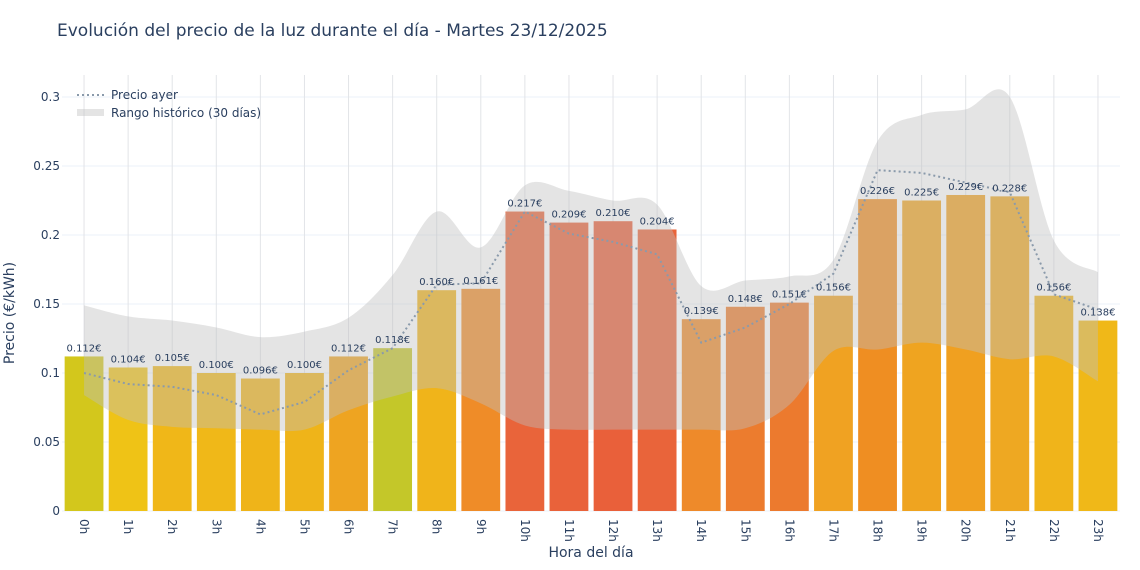 This screenshot has height=570, width=1140. Describe the element at coordinates (568, 215) in the screenshot. I see `data-label: 0.209€` at that location.